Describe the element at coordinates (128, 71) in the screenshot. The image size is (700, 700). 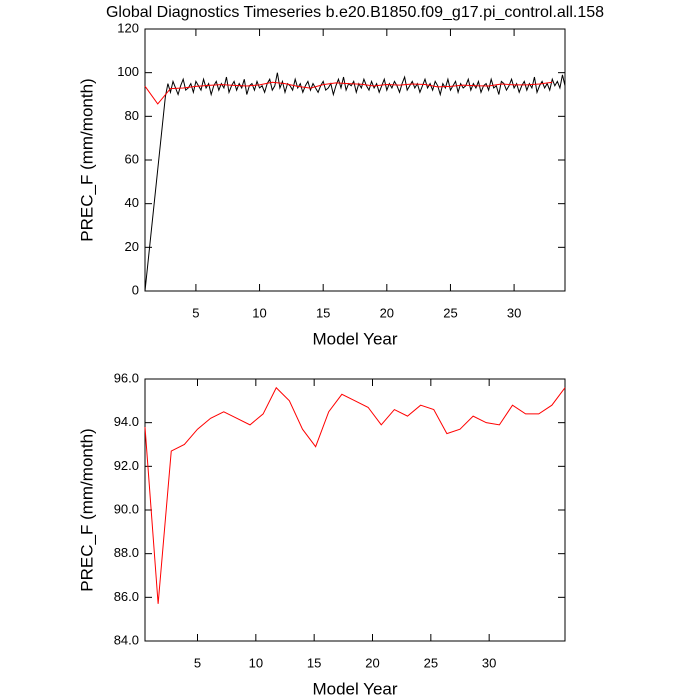
I see `y-tick-label: 100` at that location.